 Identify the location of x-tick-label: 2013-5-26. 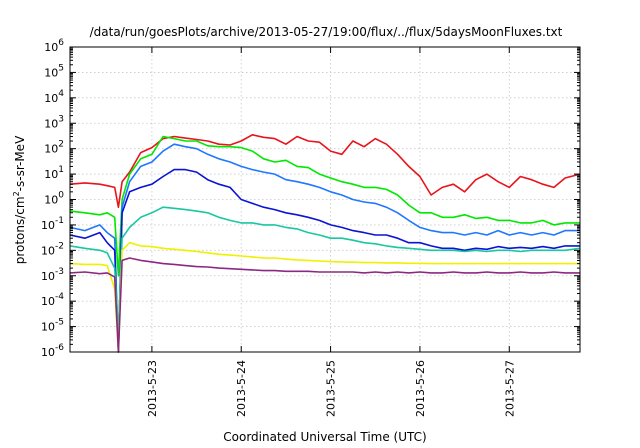
(420, 388).